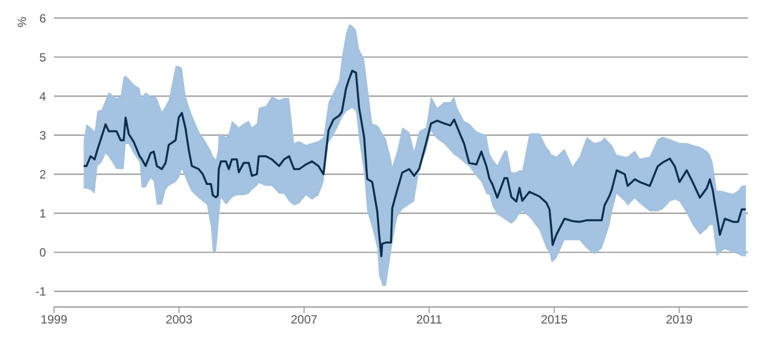 The image size is (770, 345). Describe the element at coordinates (42, 57) in the screenshot. I see `y-tick-label: 5` at that location.